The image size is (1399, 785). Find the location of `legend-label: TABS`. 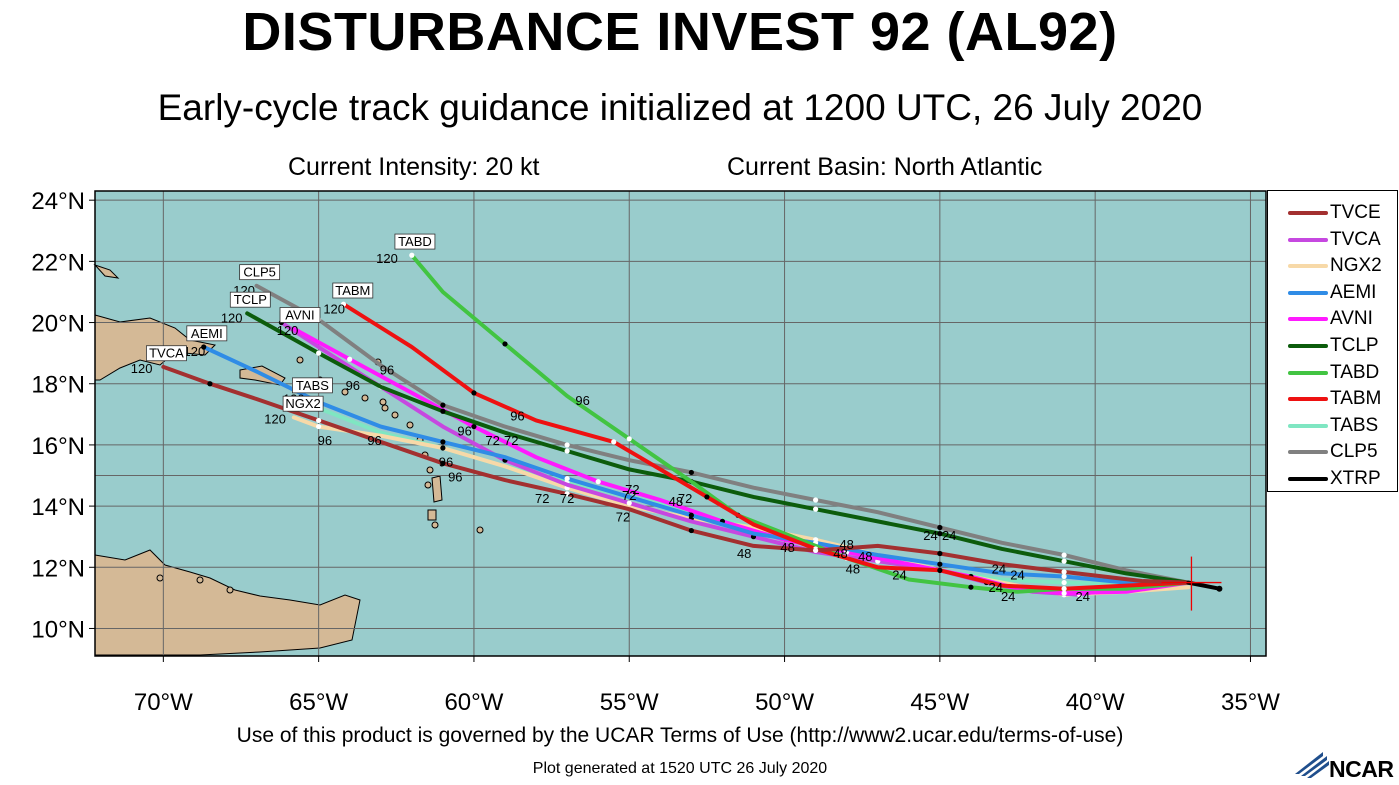

legend-label: TABS is located at coordinates (1354, 425).